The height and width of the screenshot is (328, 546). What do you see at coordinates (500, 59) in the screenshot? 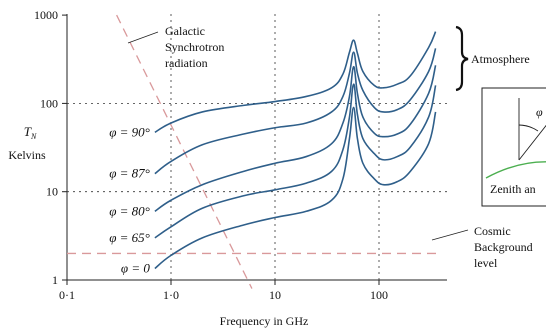
I see `atmosphere-label: Atmosphere` at bounding box center [500, 59].